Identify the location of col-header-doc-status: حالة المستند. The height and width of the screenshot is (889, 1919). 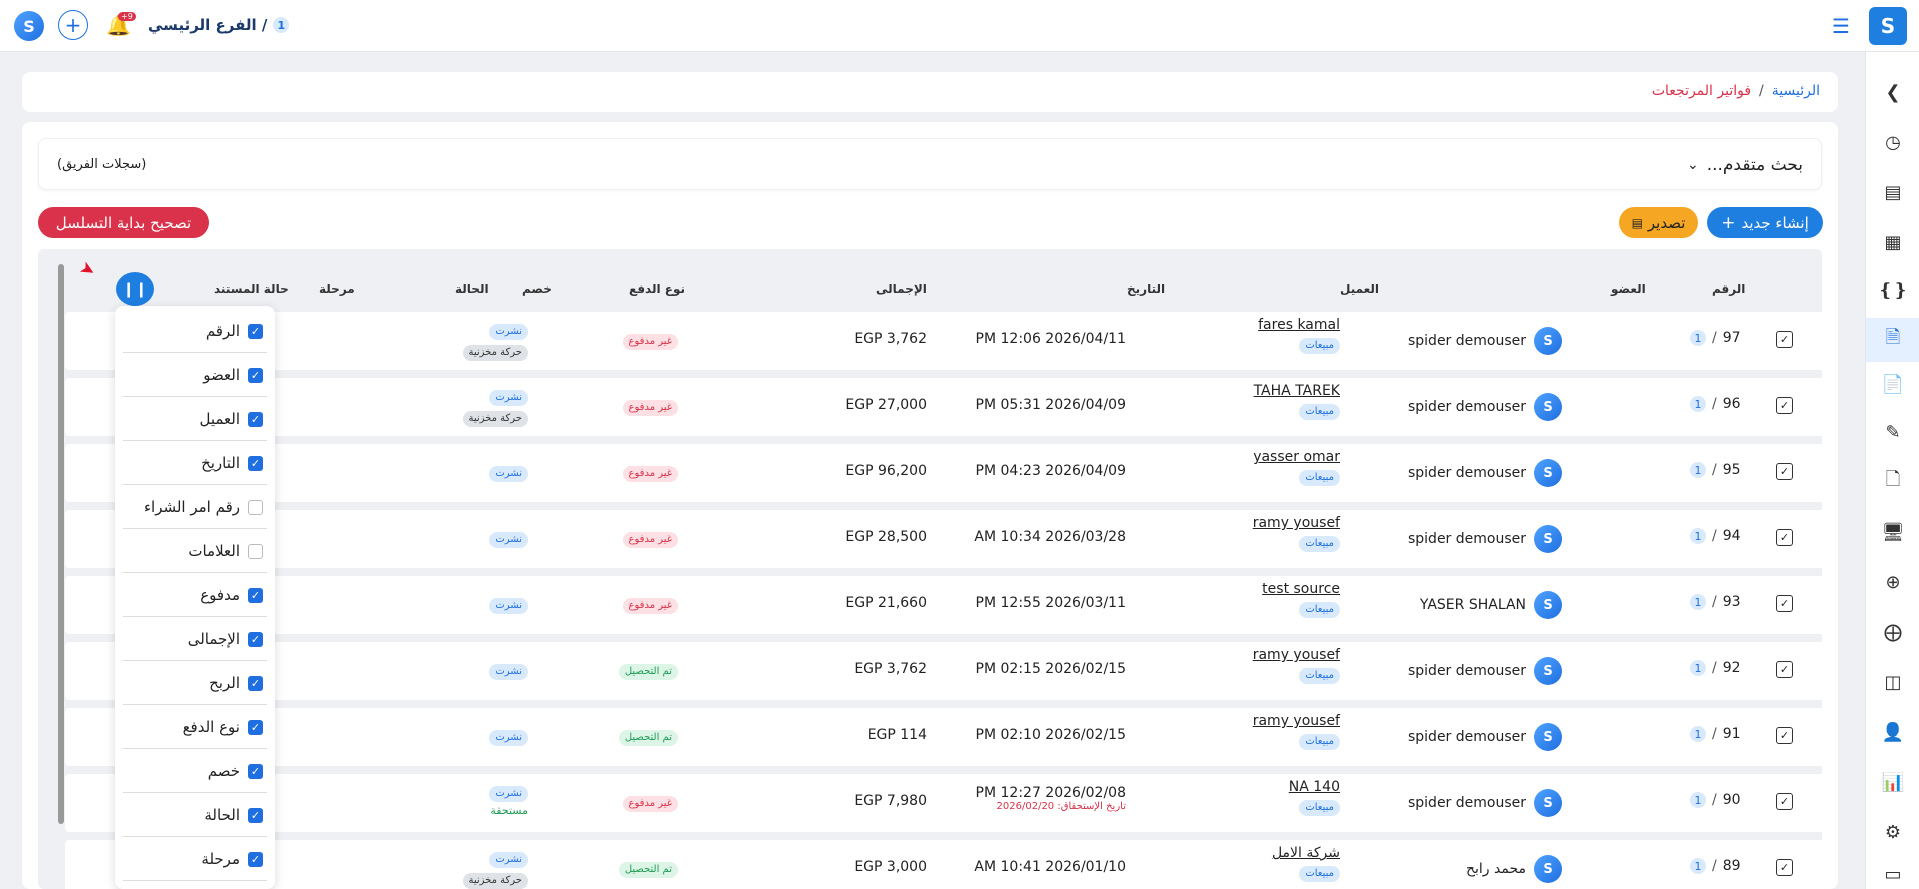
(251, 289).